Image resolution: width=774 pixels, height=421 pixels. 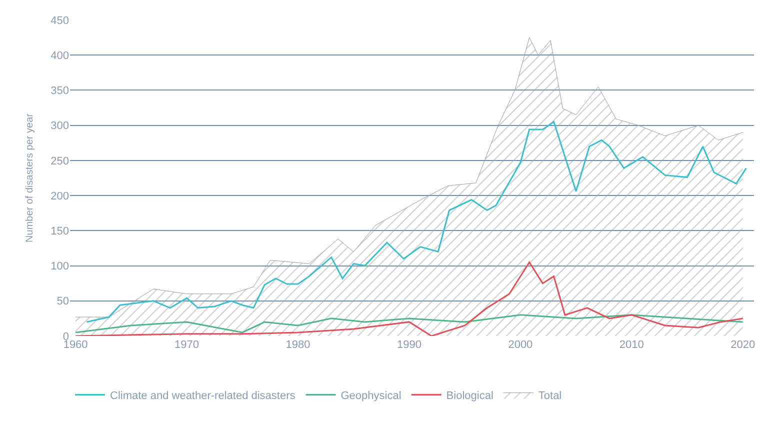 I want to click on y-tick-label: 450, so click(x=59, y=20).